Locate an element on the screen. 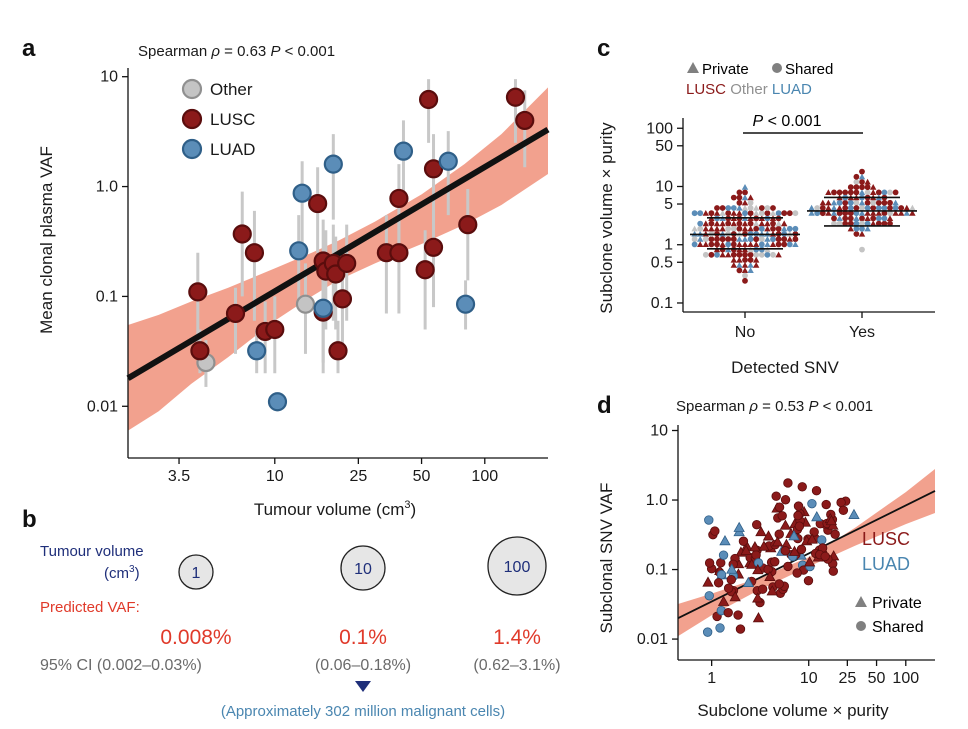 The image size is (968, 729). panel-c-pvalue: P < 0.001 is located at coordinates (787, 121).